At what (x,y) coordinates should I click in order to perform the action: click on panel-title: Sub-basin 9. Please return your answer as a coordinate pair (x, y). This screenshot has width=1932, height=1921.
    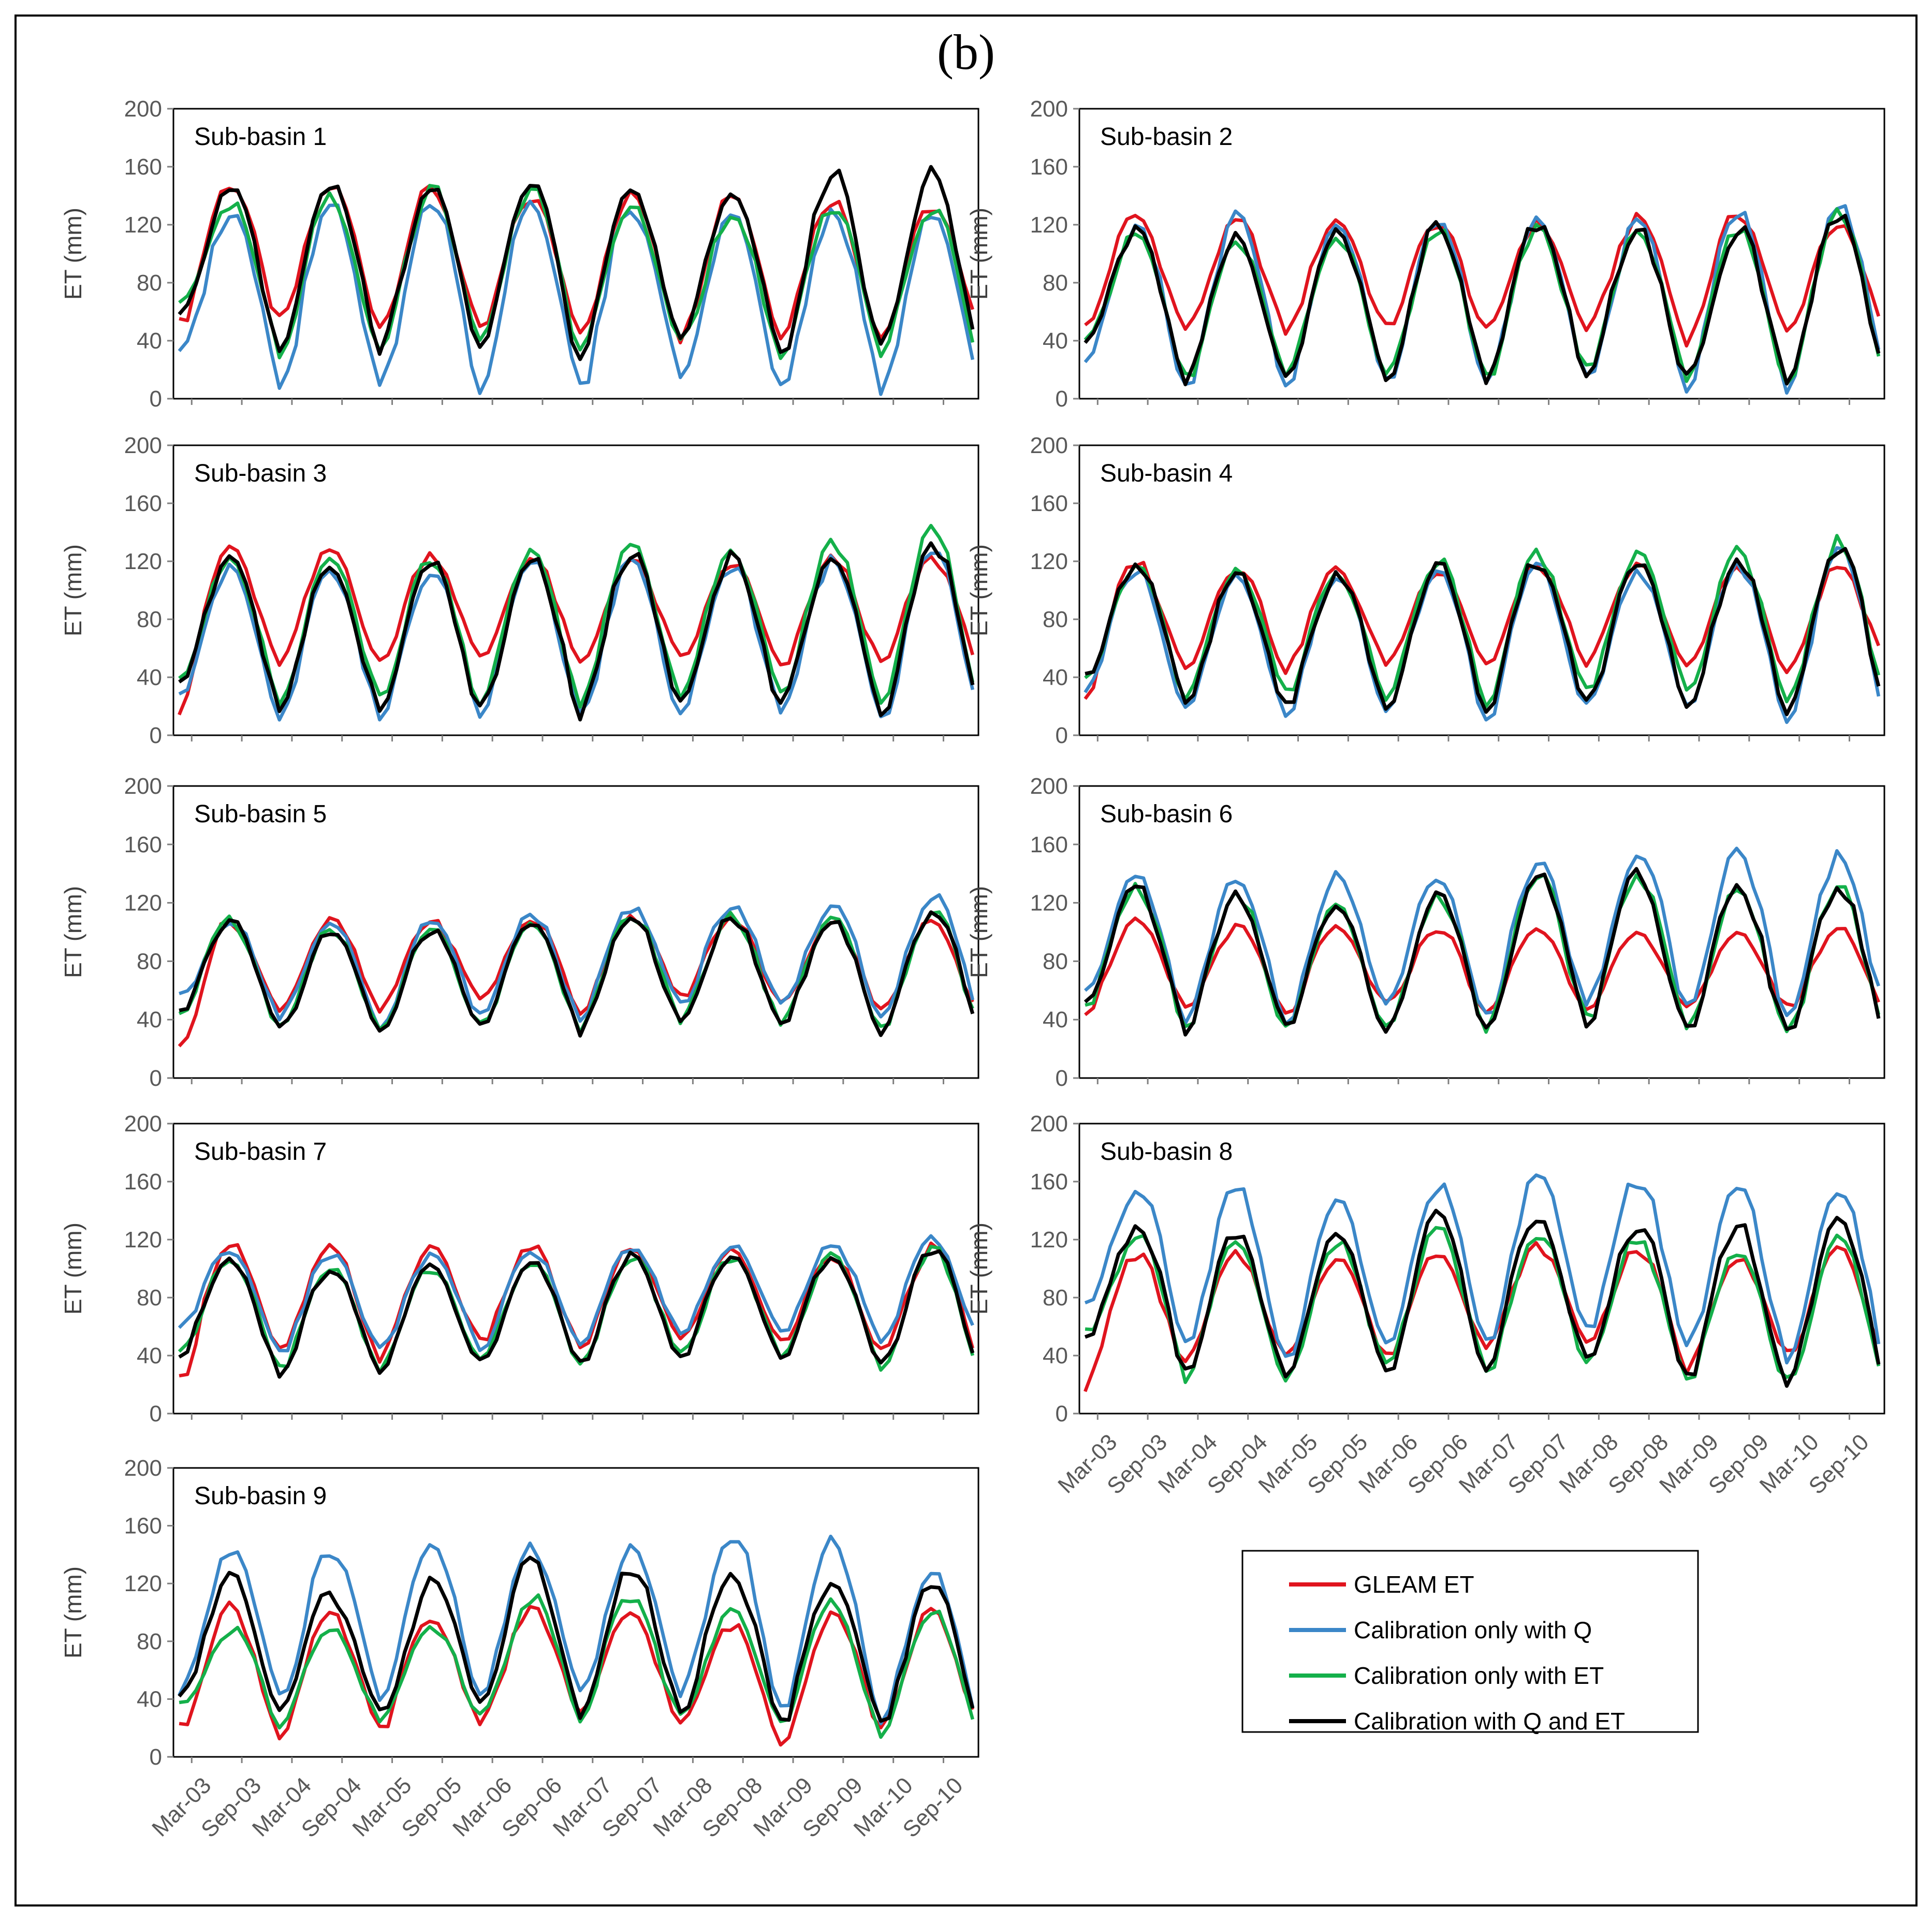
    Looking at the image, I should click on (260, 1496).